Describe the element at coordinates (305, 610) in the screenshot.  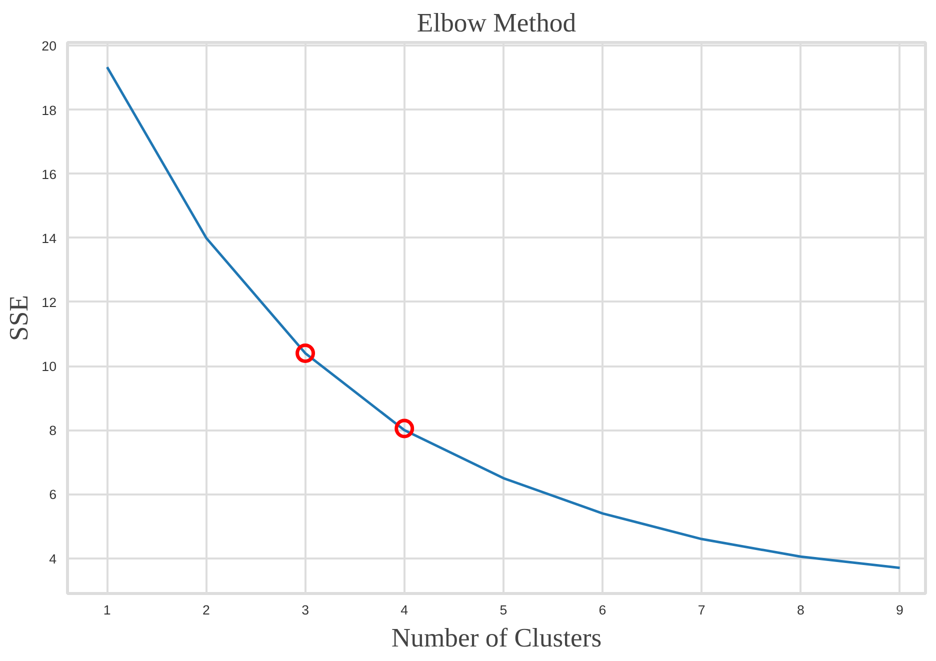
I see `x-tick-label: 3` at that location.